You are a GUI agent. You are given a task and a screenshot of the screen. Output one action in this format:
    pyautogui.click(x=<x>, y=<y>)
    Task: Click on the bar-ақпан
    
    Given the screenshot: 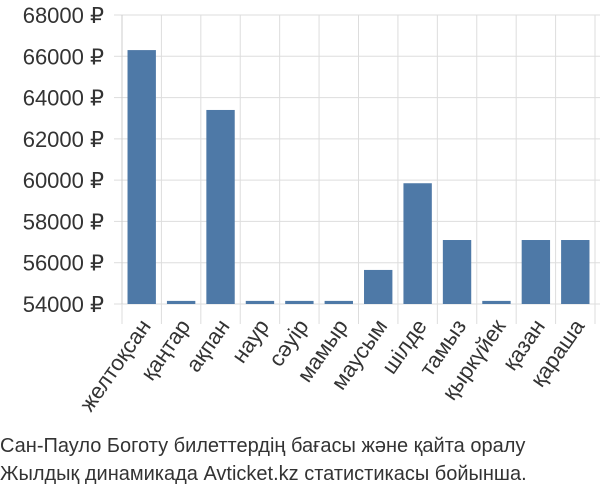 What is the action you would take?
    pyautogui.click(x=220, y=207)
    